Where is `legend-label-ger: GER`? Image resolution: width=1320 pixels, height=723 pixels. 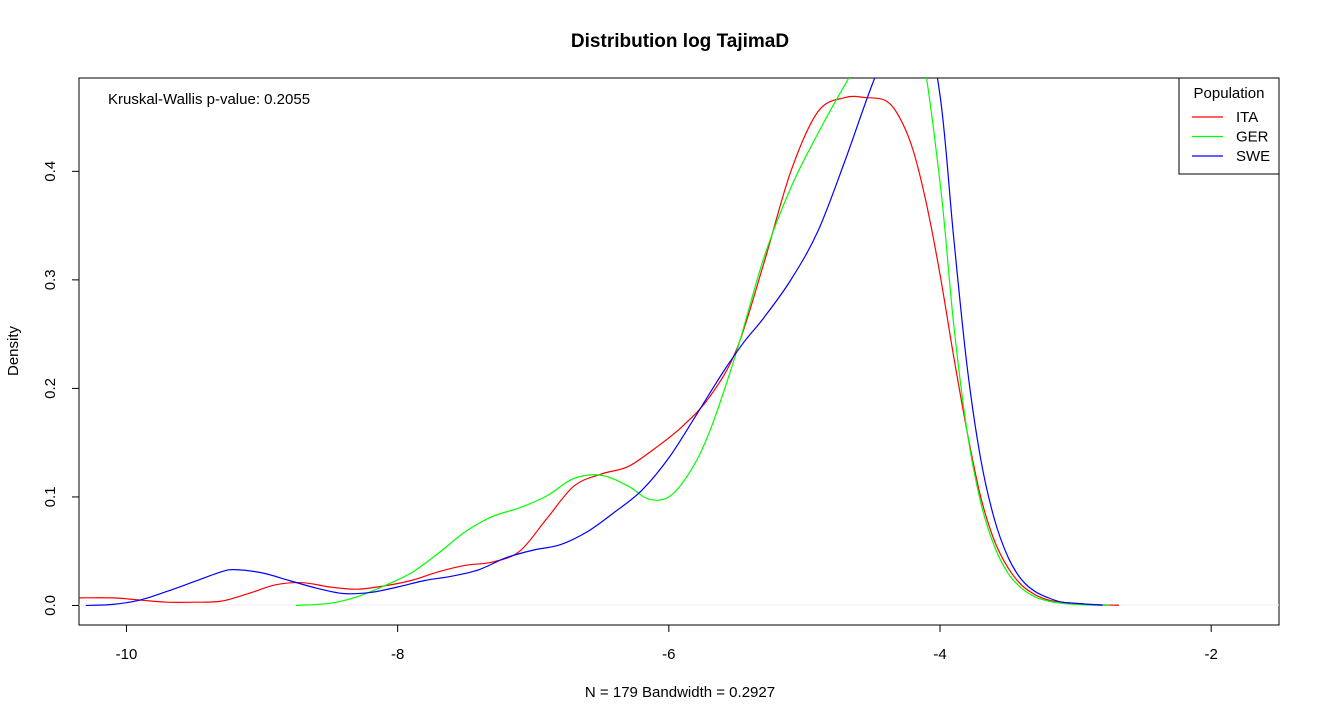 legend-label-ger: GER is located at coordinates (1252, 137).